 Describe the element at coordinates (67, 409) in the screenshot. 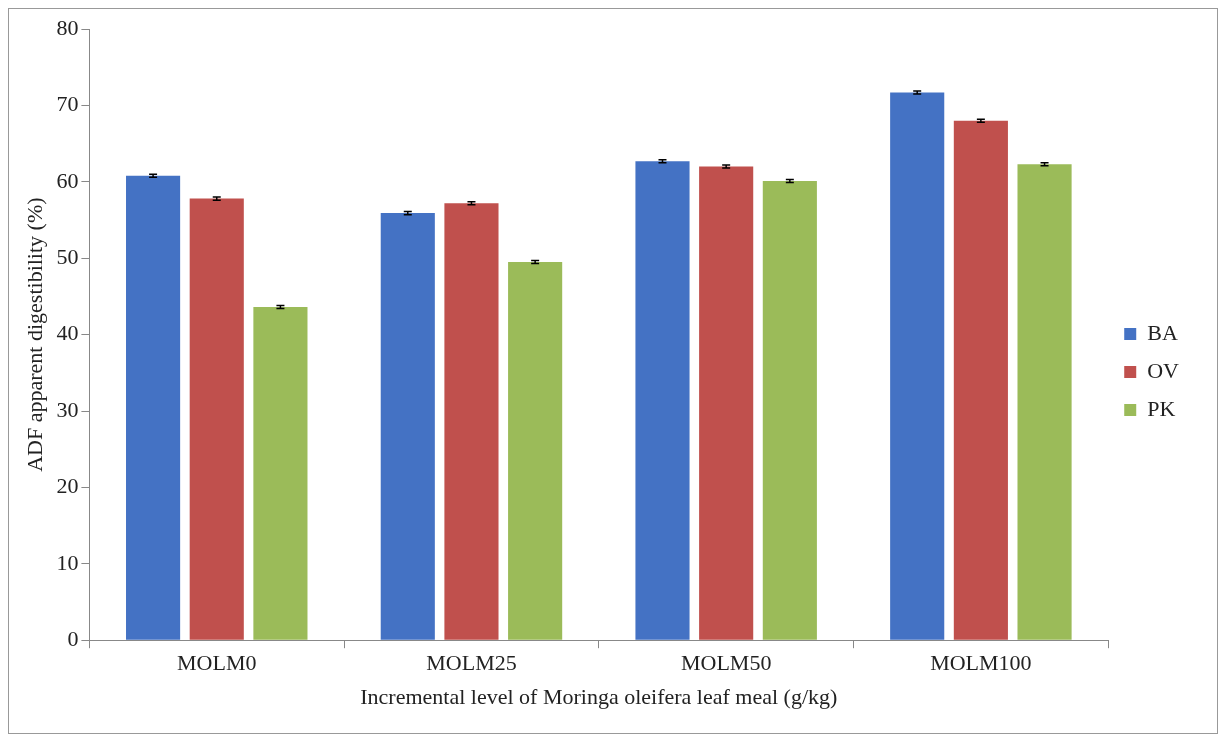

I see `y-tick-label: 30` at that location.